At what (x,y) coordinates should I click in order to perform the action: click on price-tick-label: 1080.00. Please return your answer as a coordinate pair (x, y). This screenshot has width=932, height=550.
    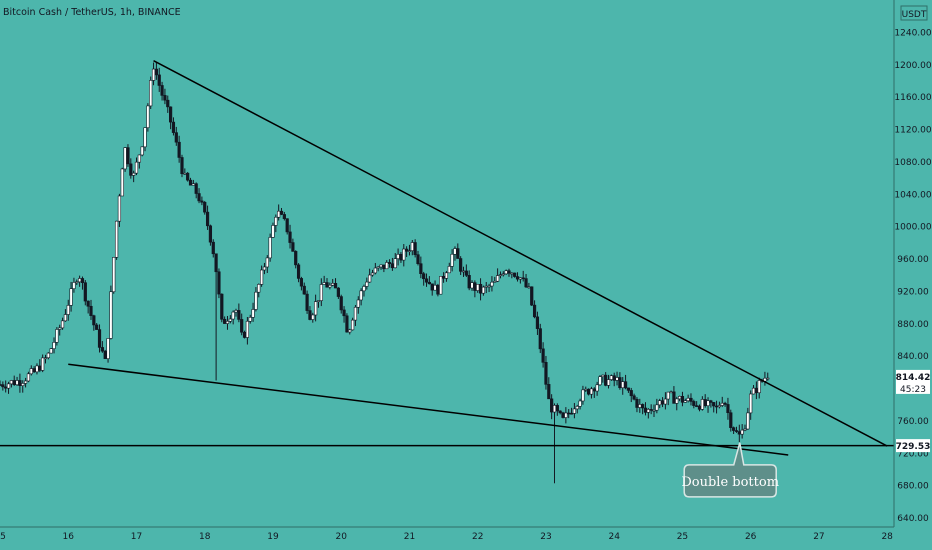
    Looking at the image, I should click on (912, 163).